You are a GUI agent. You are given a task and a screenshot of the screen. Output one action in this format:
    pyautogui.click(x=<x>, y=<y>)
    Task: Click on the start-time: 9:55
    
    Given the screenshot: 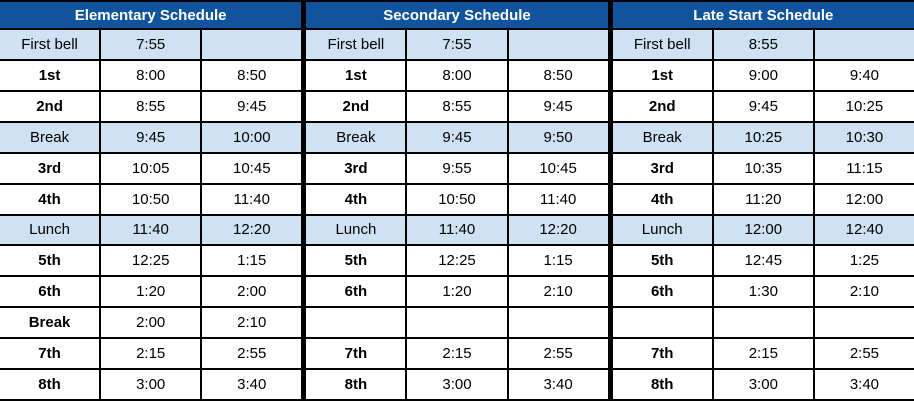 What is the action you would take?
    pyautogui.click(x=455, y=168)
    